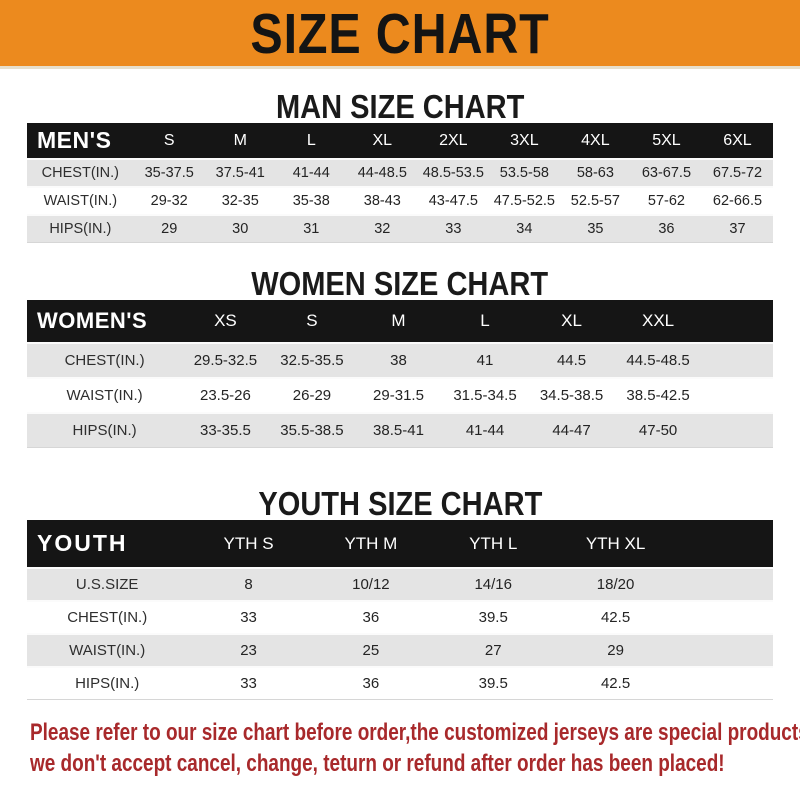 This screenshot has width=800, height=800. I want to click on size-value-cell: 8, so click(248, 584).